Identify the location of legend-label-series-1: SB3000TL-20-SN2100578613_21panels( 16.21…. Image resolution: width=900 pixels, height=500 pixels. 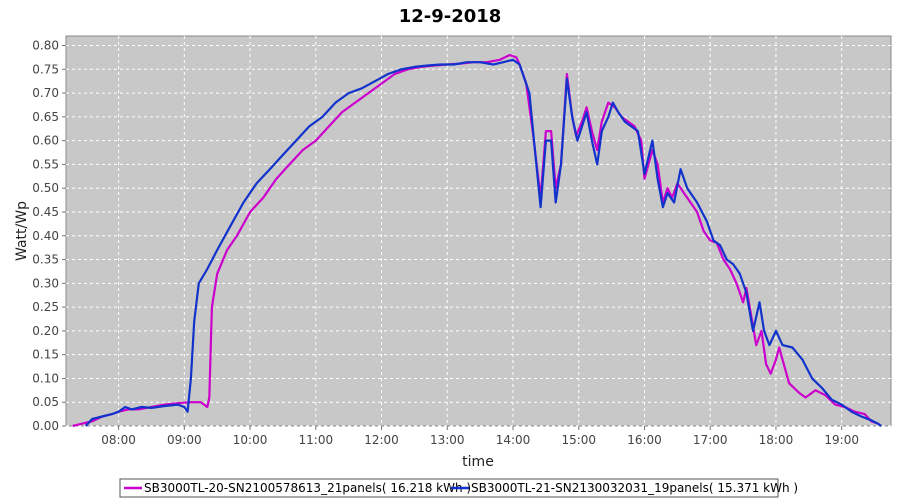
(307, 488).